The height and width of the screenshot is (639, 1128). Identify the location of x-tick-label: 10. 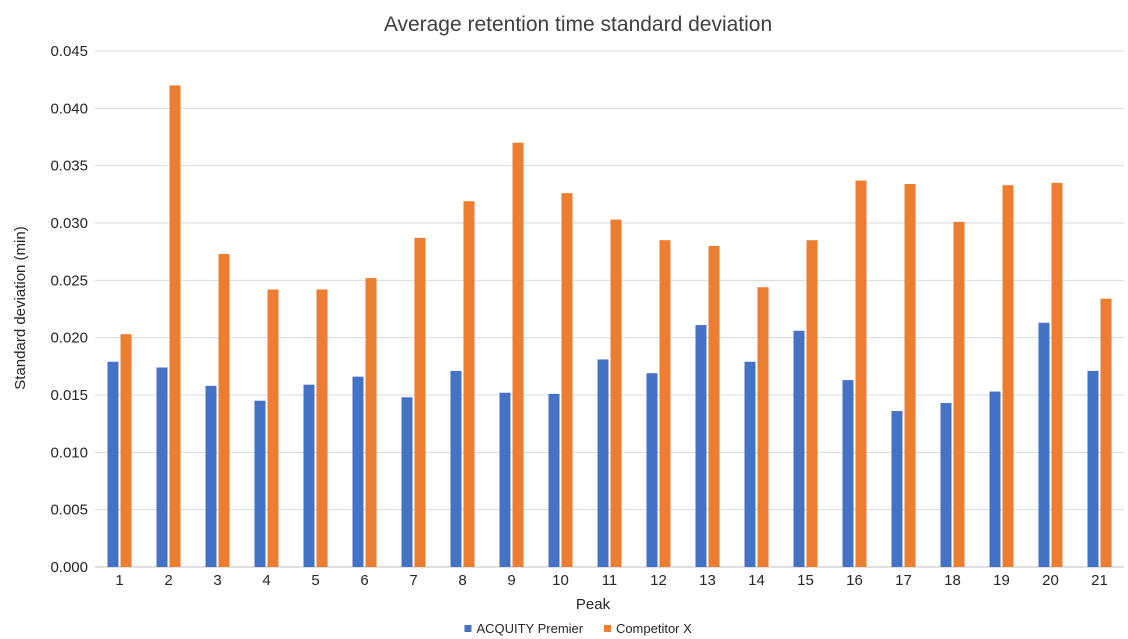
(560, 580).